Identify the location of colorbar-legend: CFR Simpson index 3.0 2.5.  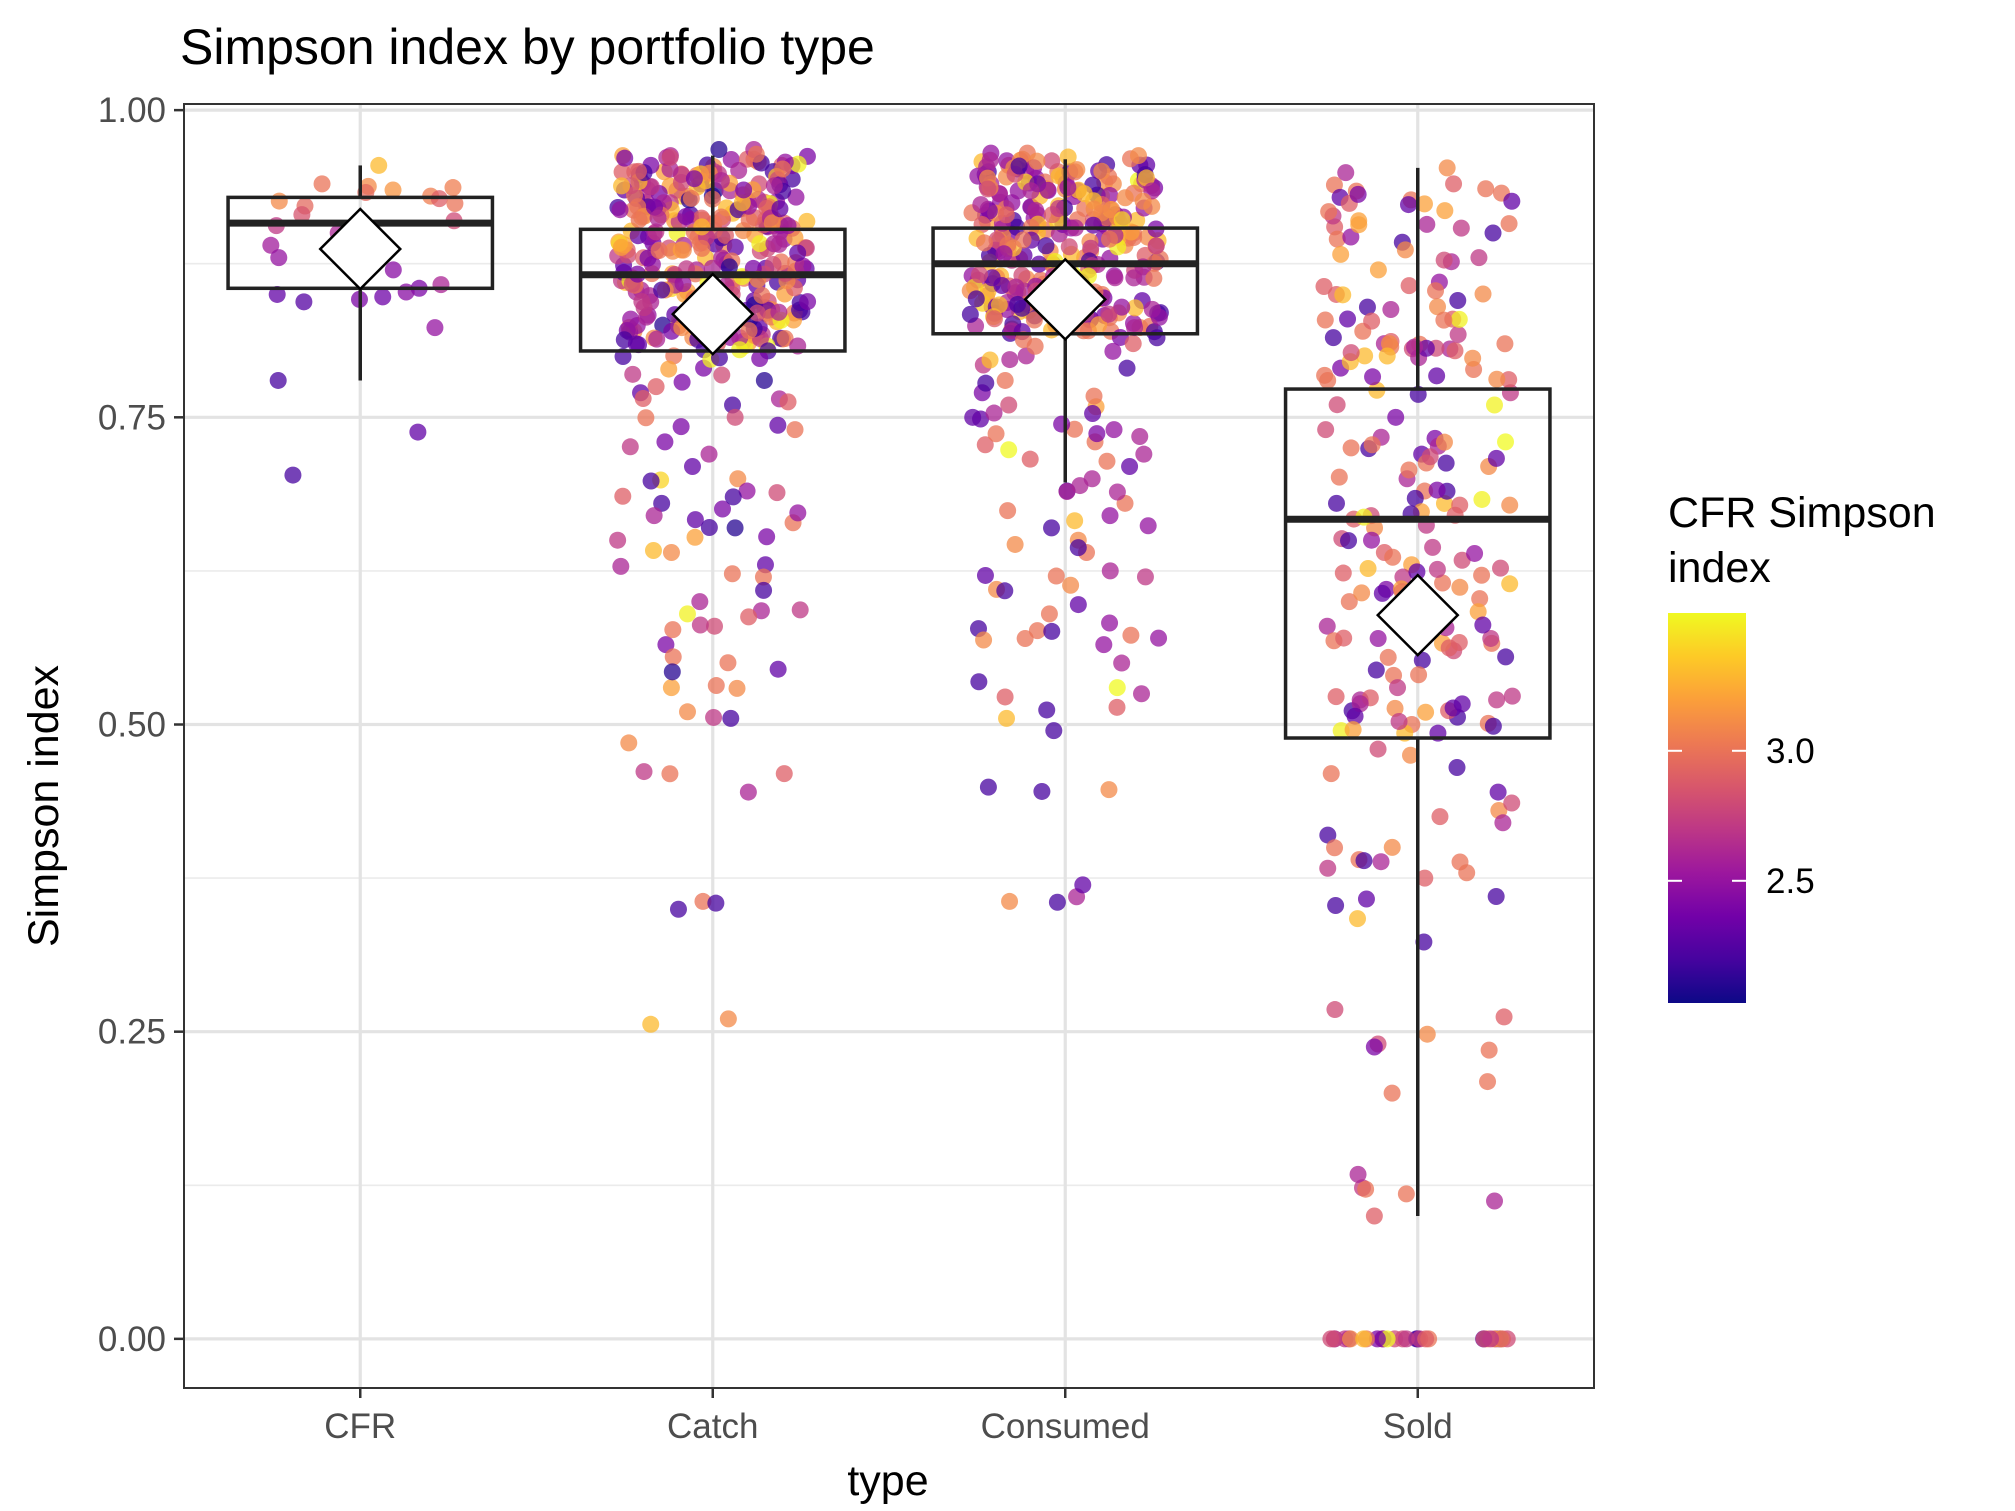
(1802, 746).